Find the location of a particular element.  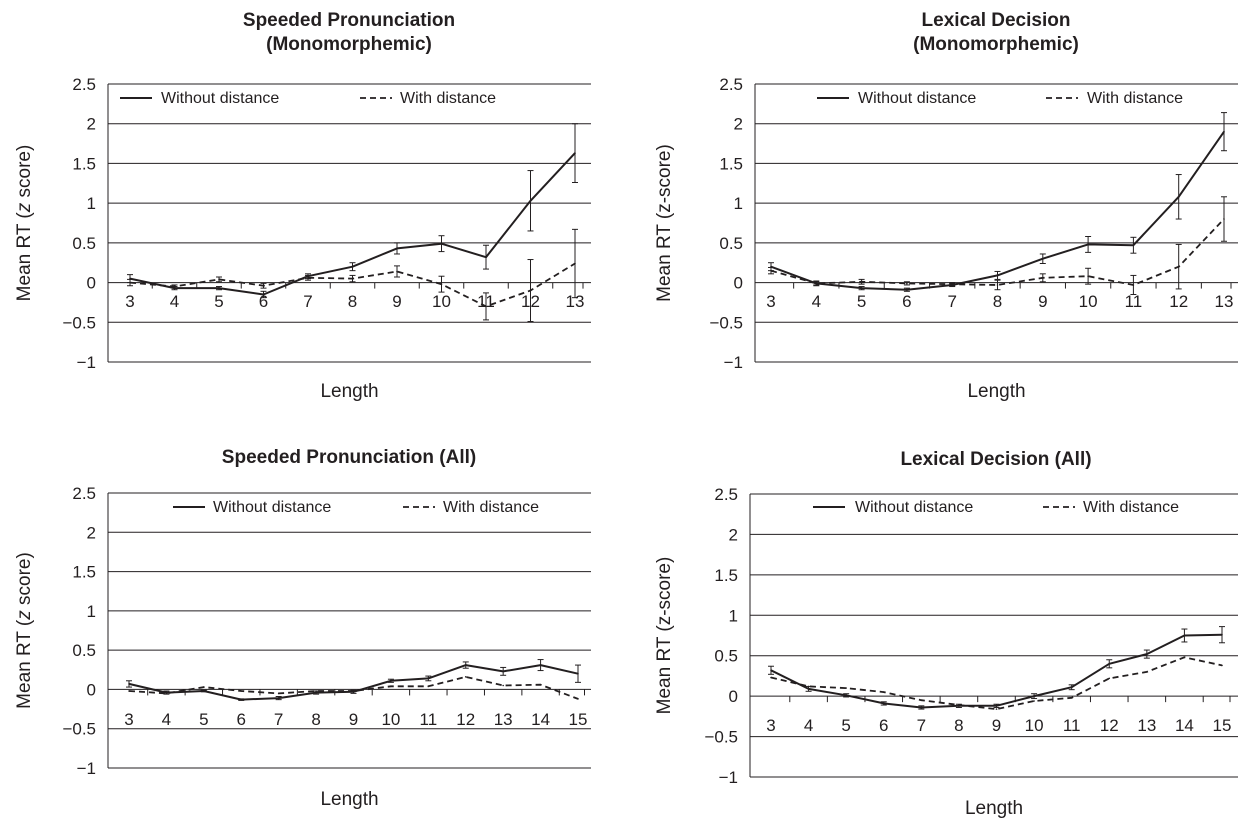

y-tick-label: −1 is located at coordinates (86, 362).